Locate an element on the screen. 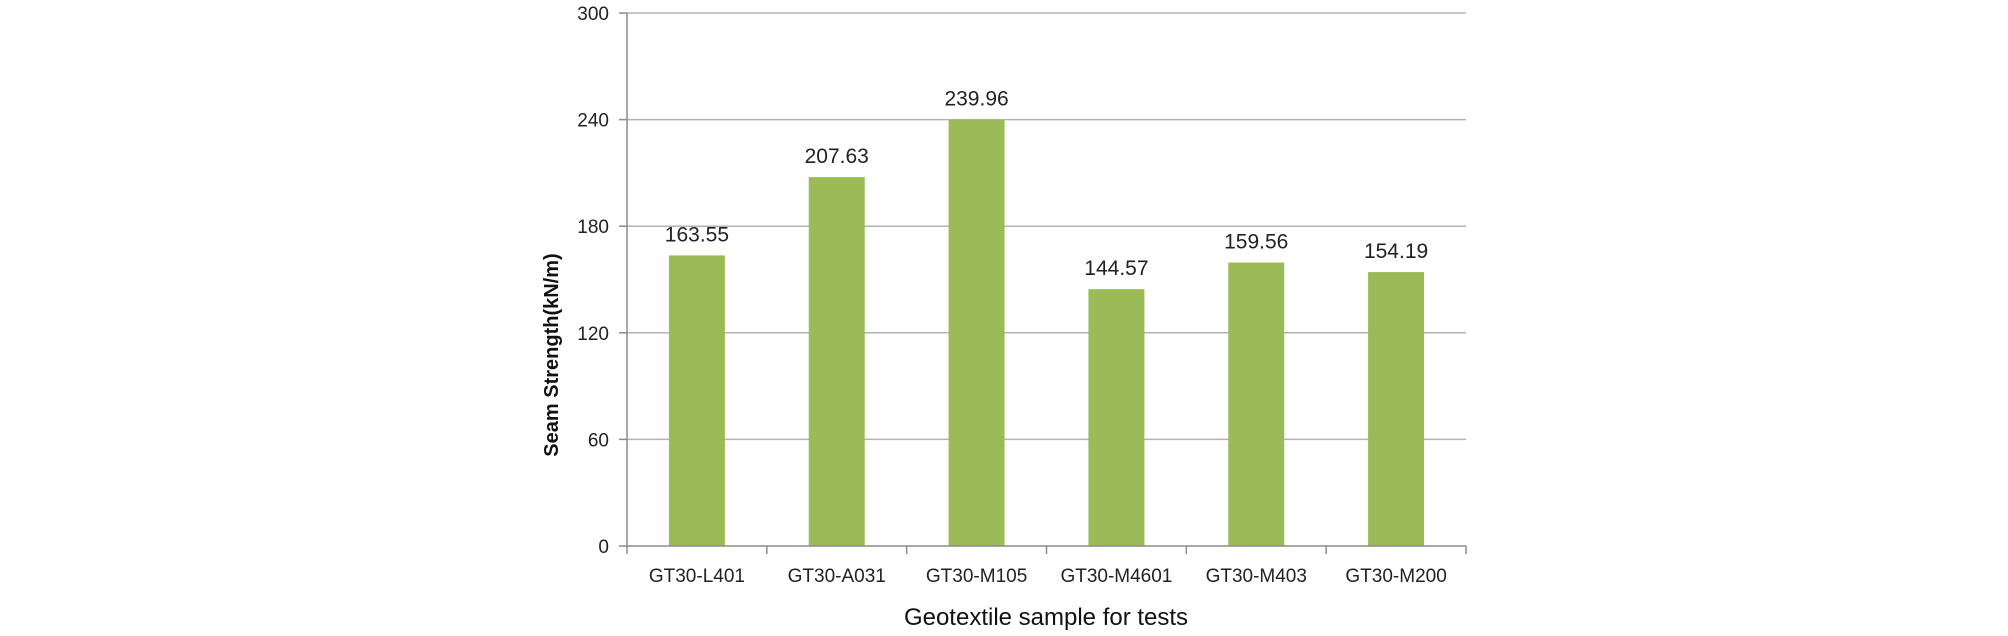 Image resolution: width=2008 pixels, height=636 pixels. x-axis-title: Geotextile sample for tests is located at coordinates (1046, 617).